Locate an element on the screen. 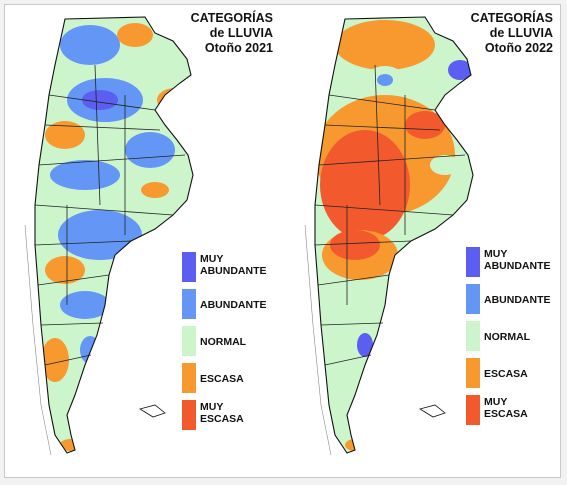  map-title: CATEGORÍAS de LLUVIA Otoño 2022 is located at coordinates (512, 33).